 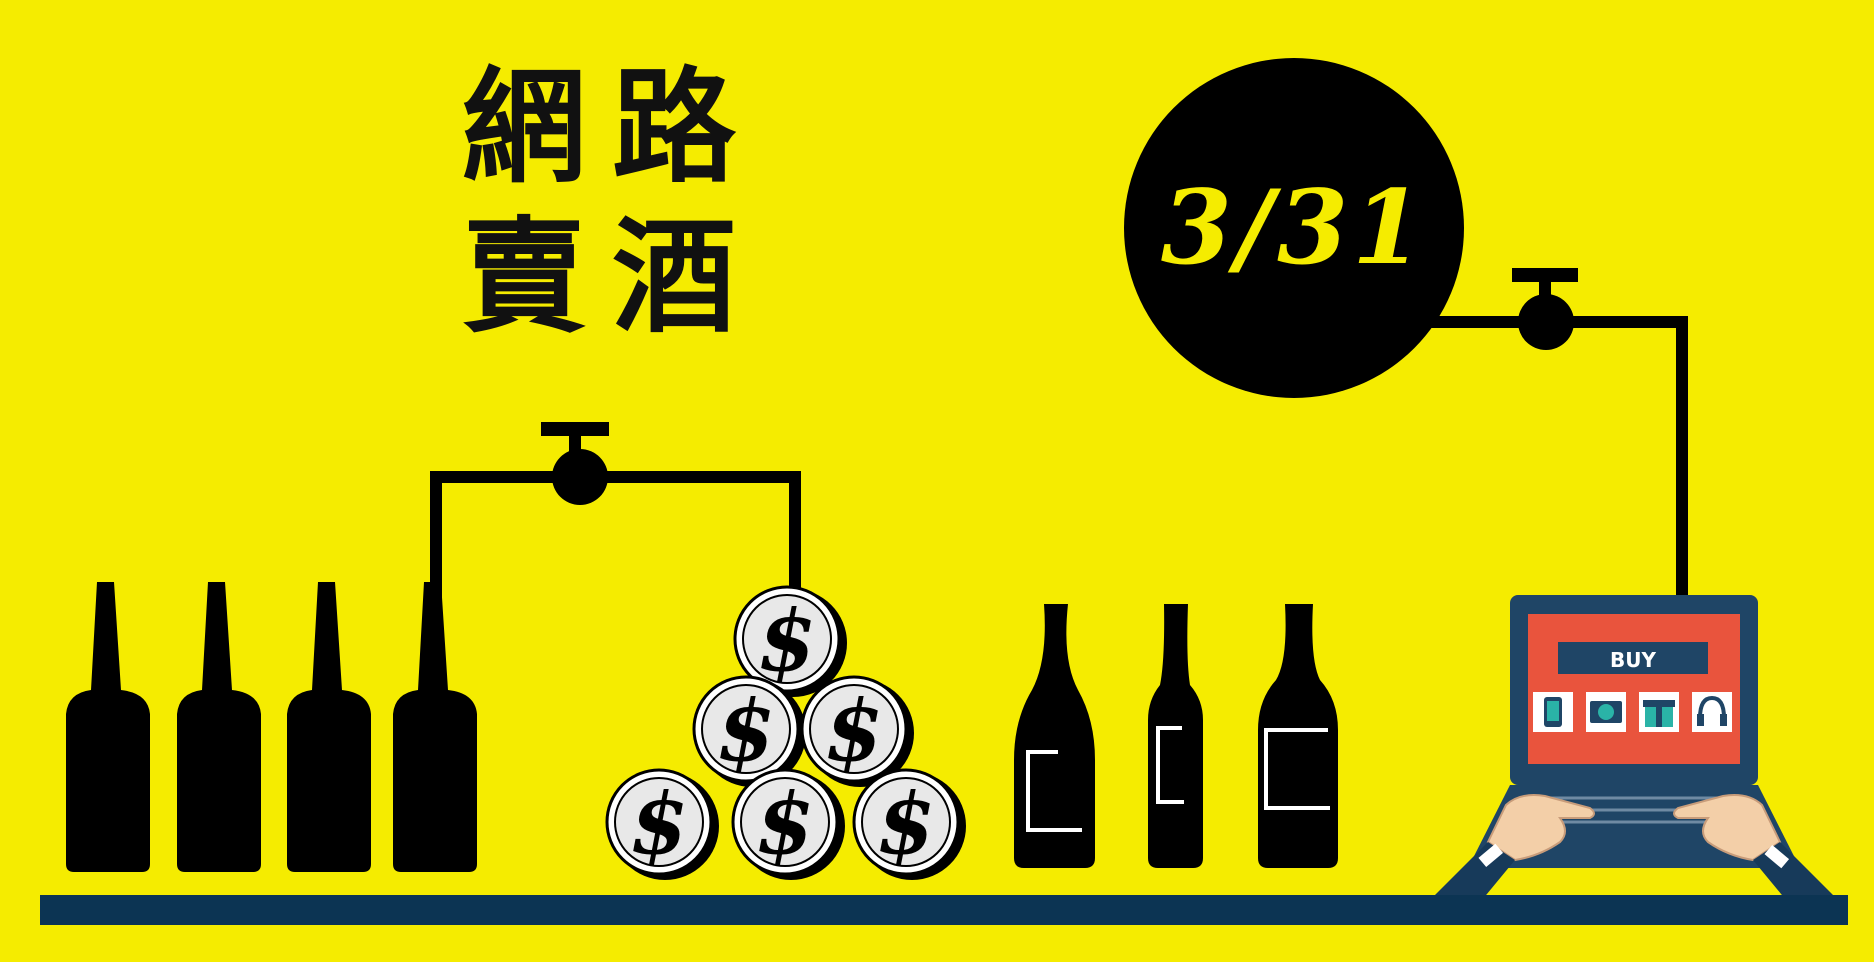 I want to click on gift-icon, so click(x=1659, y=712).